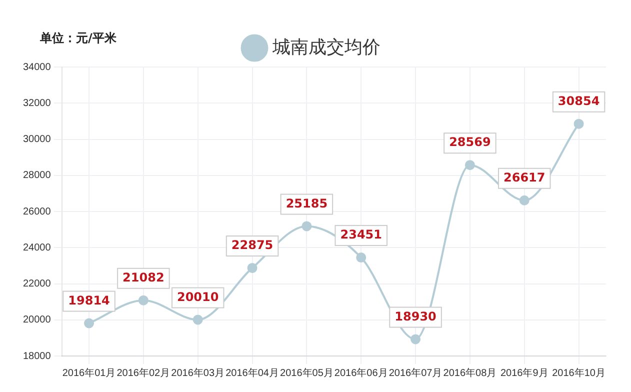  I want to click on data-label: 18930, so click(415, 316).